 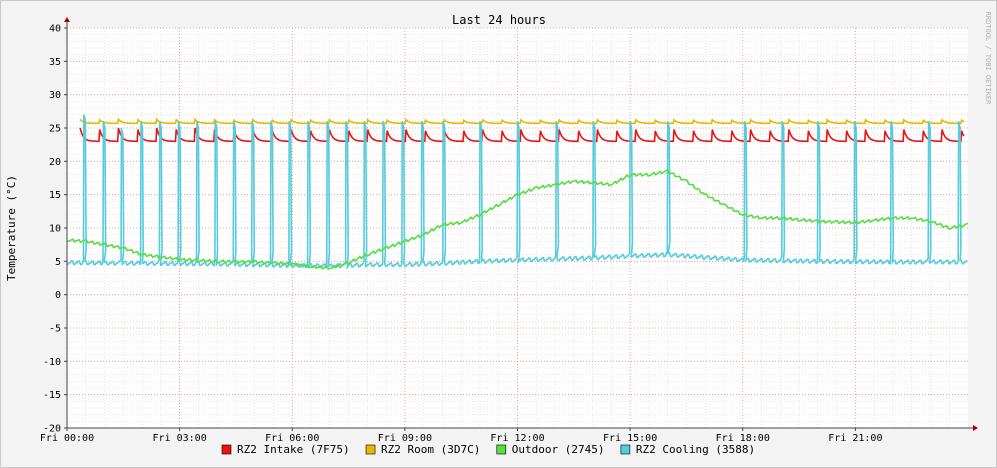 I want to click on y-tick-label: 40, so click(x=55, y=29).